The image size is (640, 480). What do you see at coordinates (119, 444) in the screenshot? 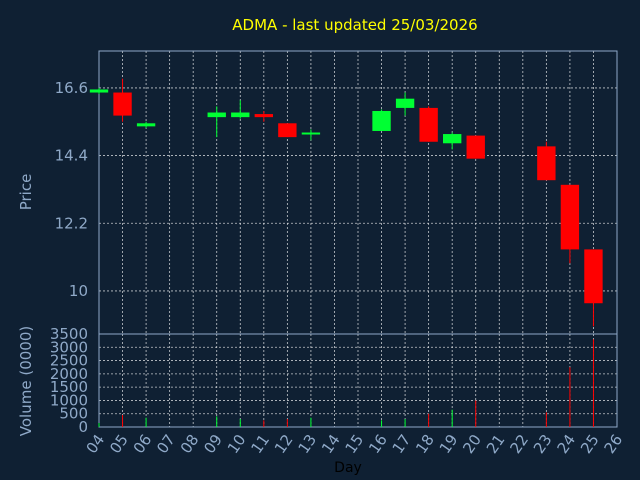
I see `day-tick-label: 05` at bounding box center [119, 444].